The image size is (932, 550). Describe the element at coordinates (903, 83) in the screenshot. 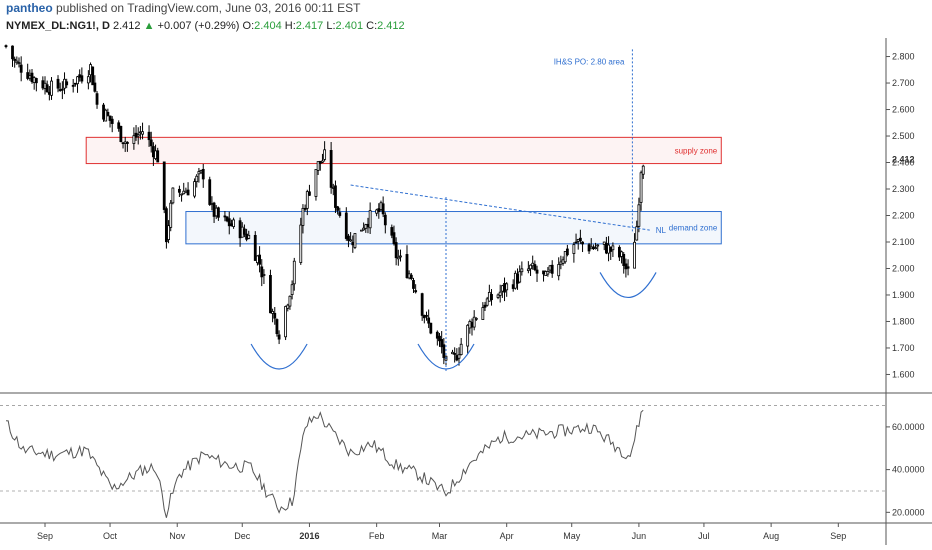

I see `price-tick-label: 2.700` at that location.